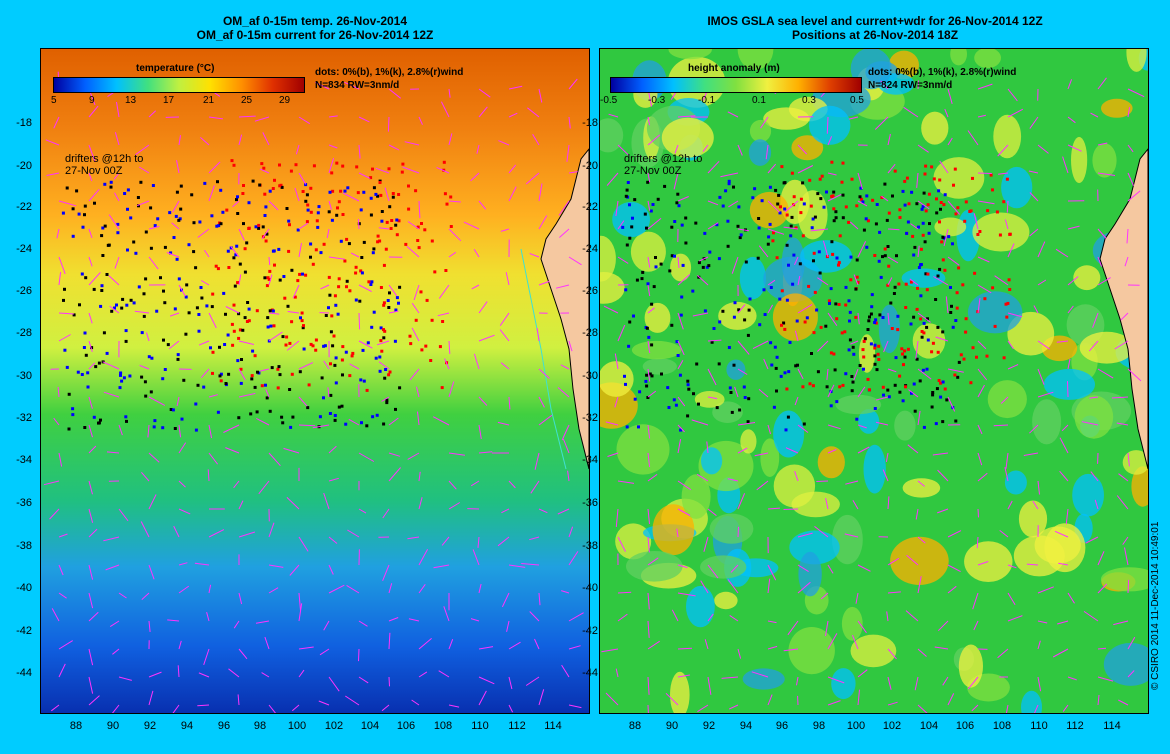 The height and width of the screenshot is (754, 1170). What do you see at coordinates (856, 726) in the screenshot?
I see `x-tick: 100` at bounding box center [856, 726].